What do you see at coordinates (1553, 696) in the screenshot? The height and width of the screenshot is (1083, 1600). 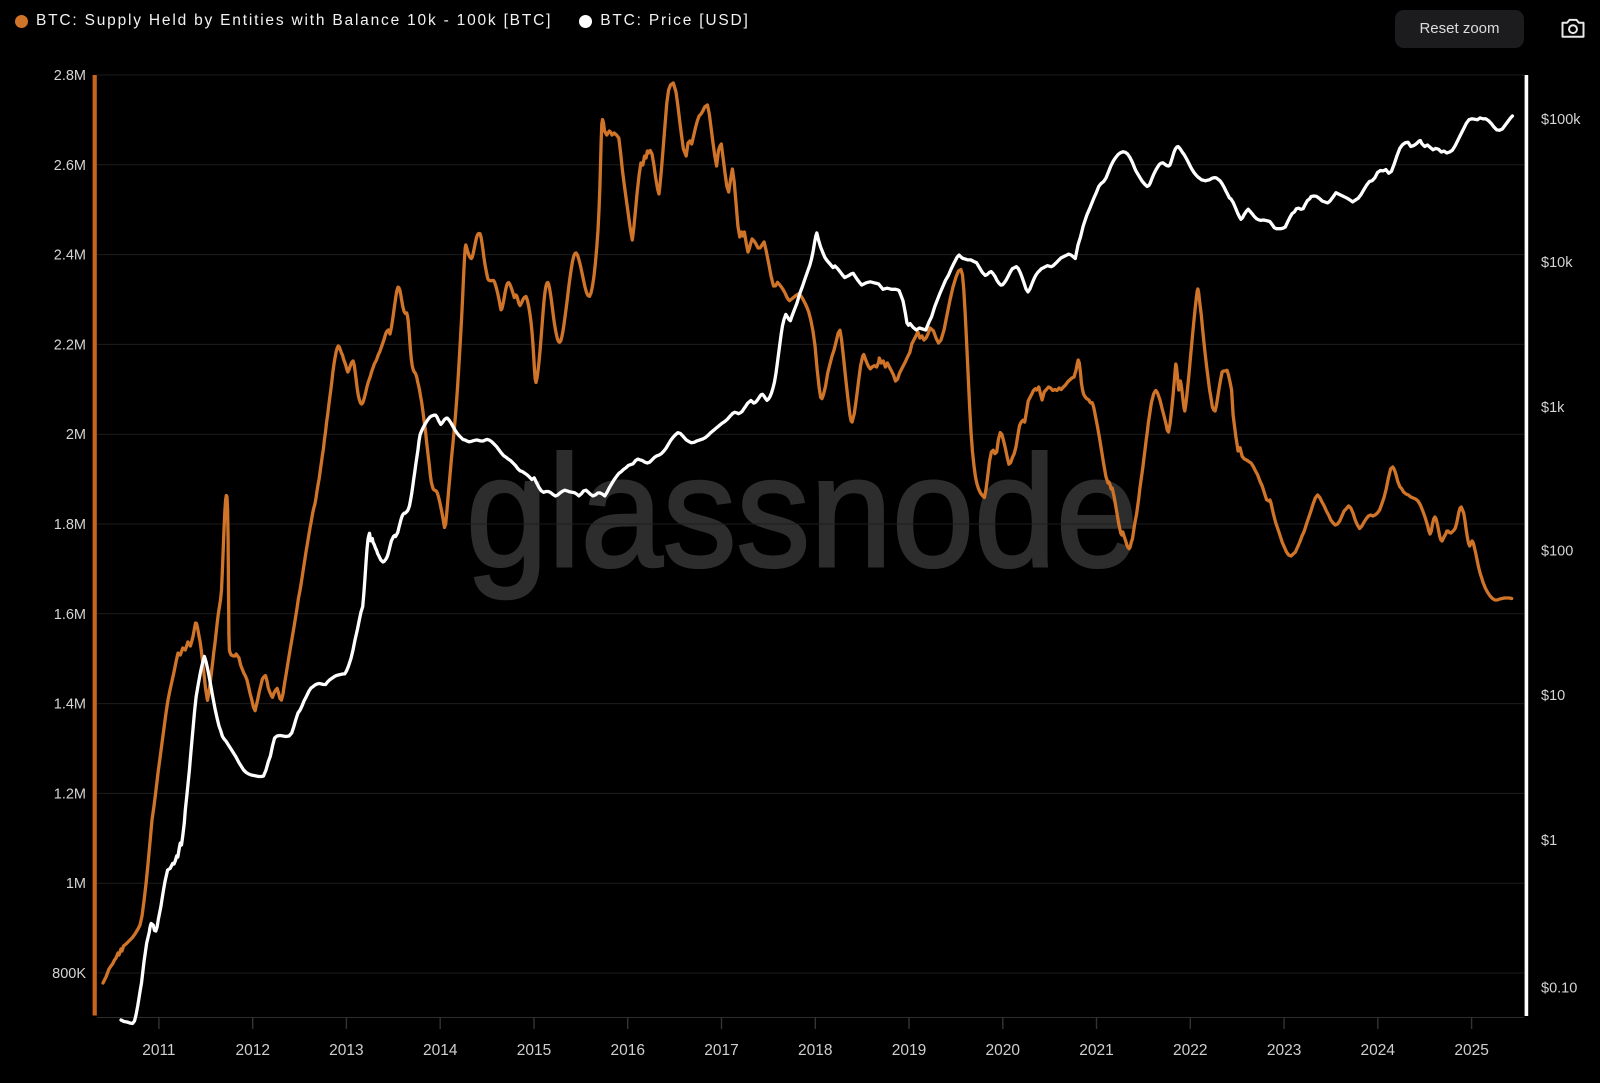 I see `svg-text: $10` at bounding box center [1553, 696].